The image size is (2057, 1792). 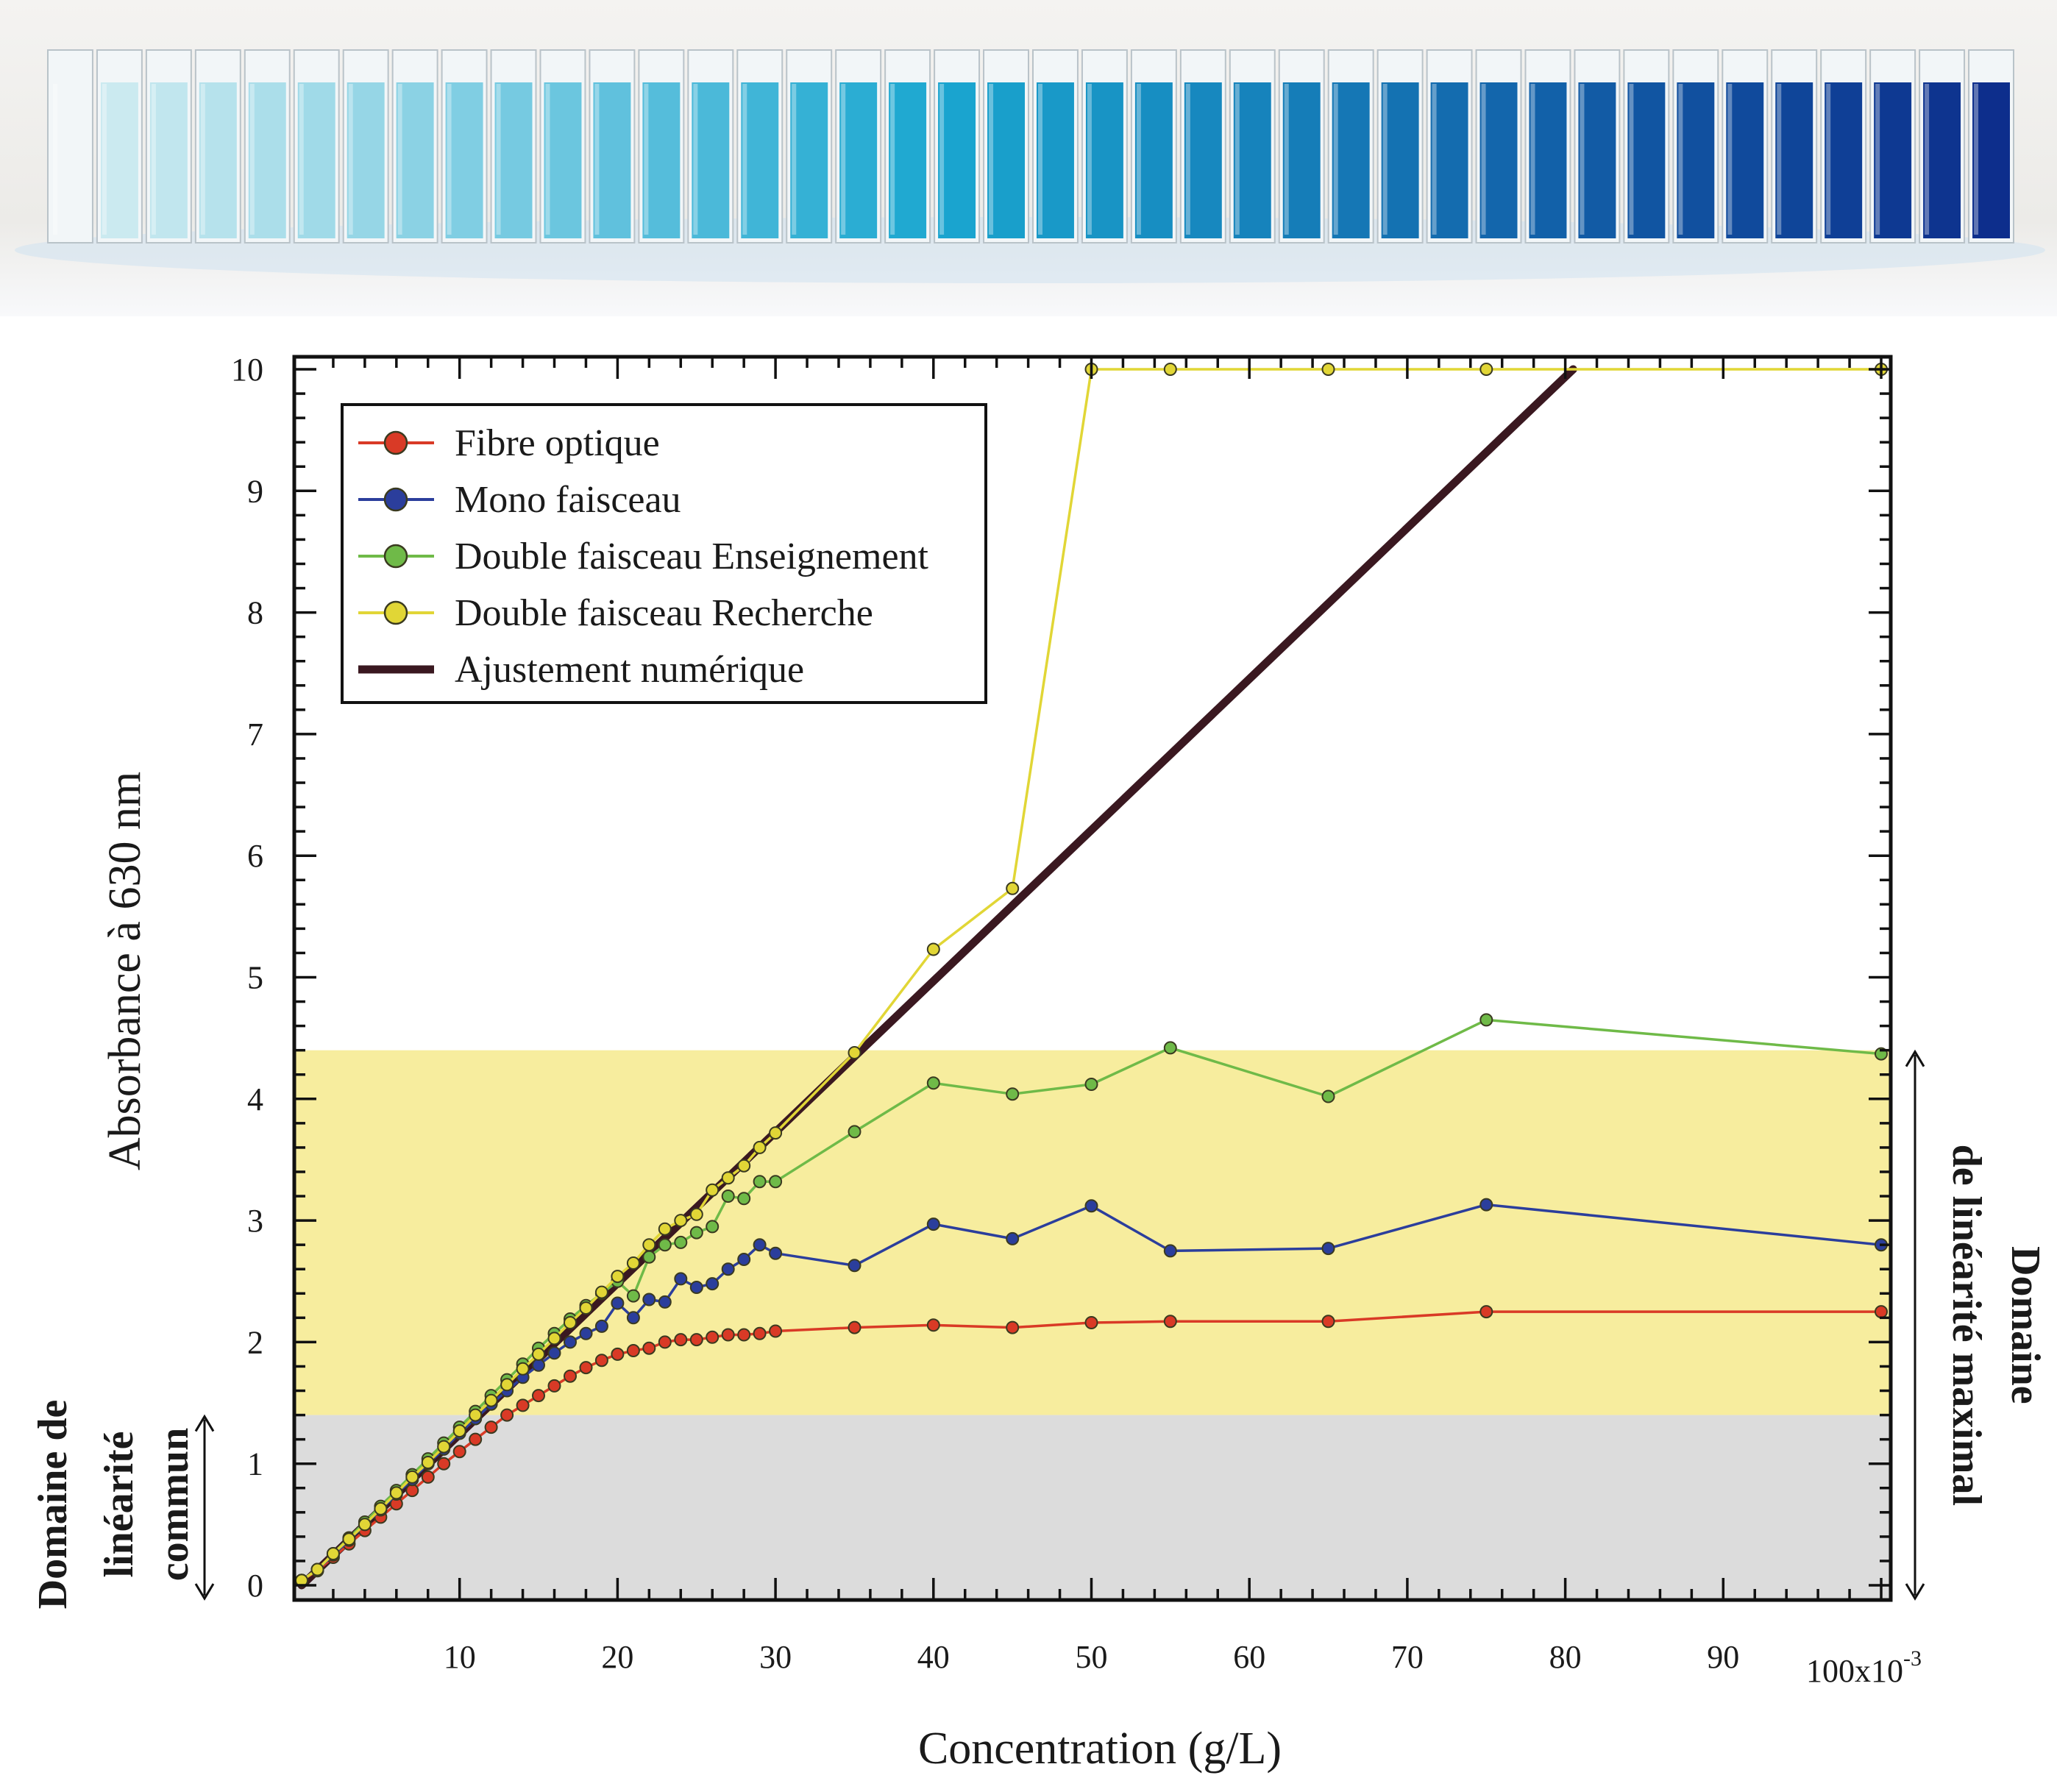 I want to click on y-tick-label: 0, so click(x=255, y=1586).